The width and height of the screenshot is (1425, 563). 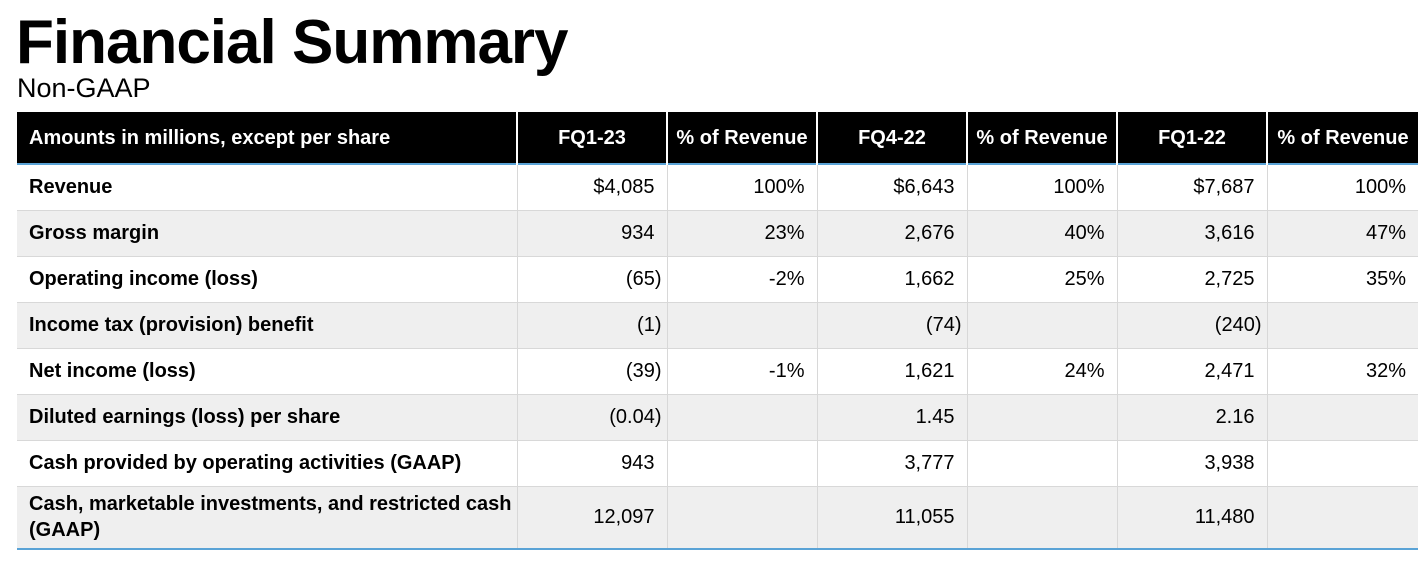 I want to click on cell-fq1-22: 2.16, so click(x=1191, y=417).